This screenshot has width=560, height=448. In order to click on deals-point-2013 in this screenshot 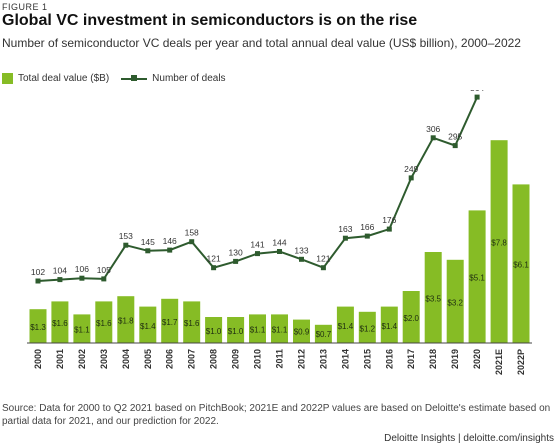, I will do `click(323, 268)`.